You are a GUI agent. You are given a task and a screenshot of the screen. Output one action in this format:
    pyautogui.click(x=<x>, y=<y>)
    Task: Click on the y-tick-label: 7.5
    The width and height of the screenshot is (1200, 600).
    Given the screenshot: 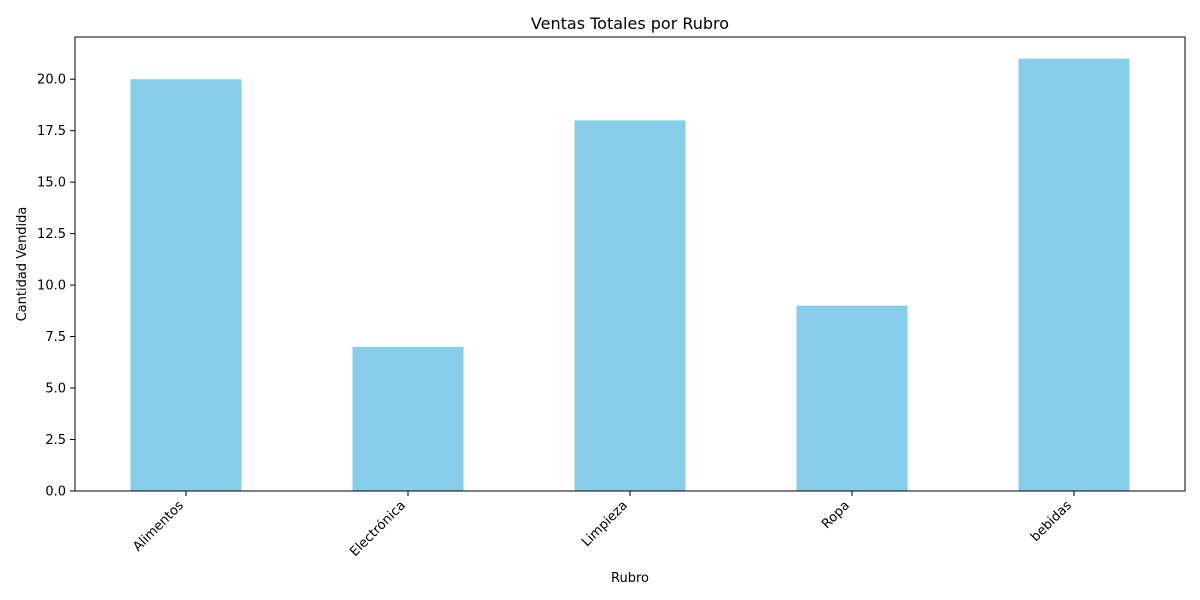 What is the action you would take?
    pyautogui.click(x=55, y=337)
    